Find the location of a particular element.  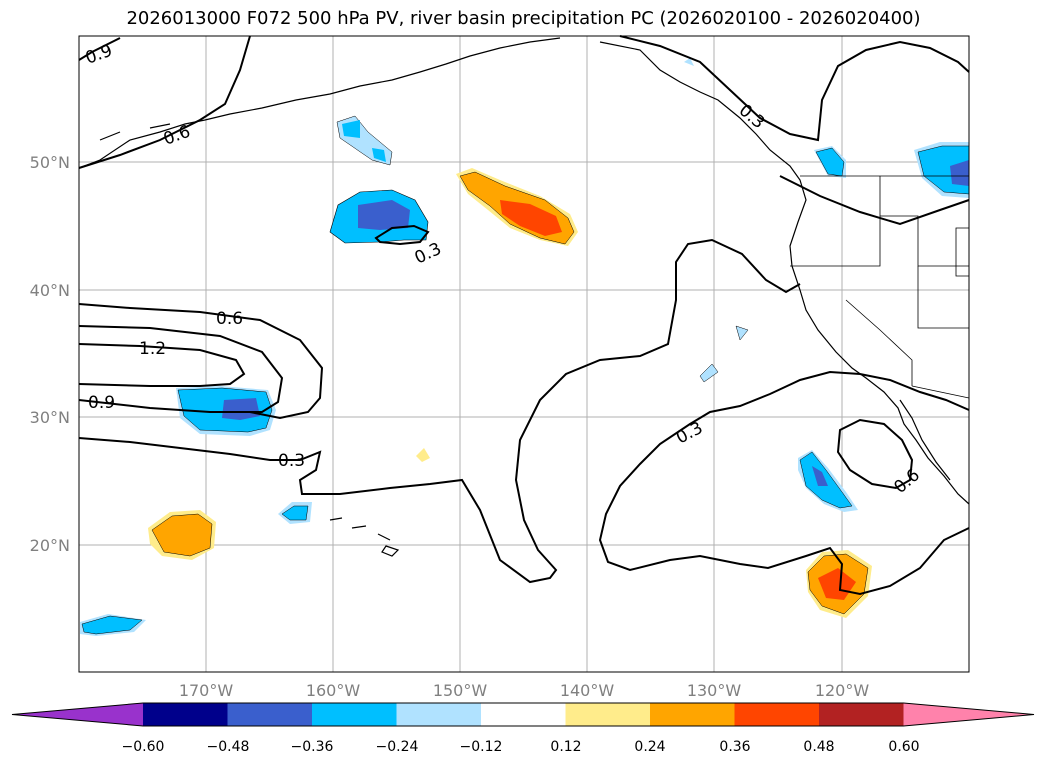

lat-tick-label: 30°N is located at coordinates (50, 417).